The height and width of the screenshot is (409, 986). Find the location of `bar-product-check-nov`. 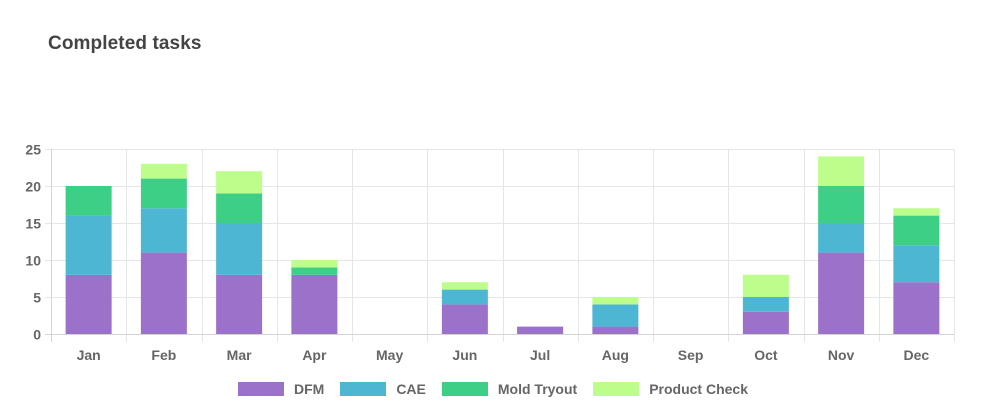

bar-product-check-nov is located at coordinates (841, 171).